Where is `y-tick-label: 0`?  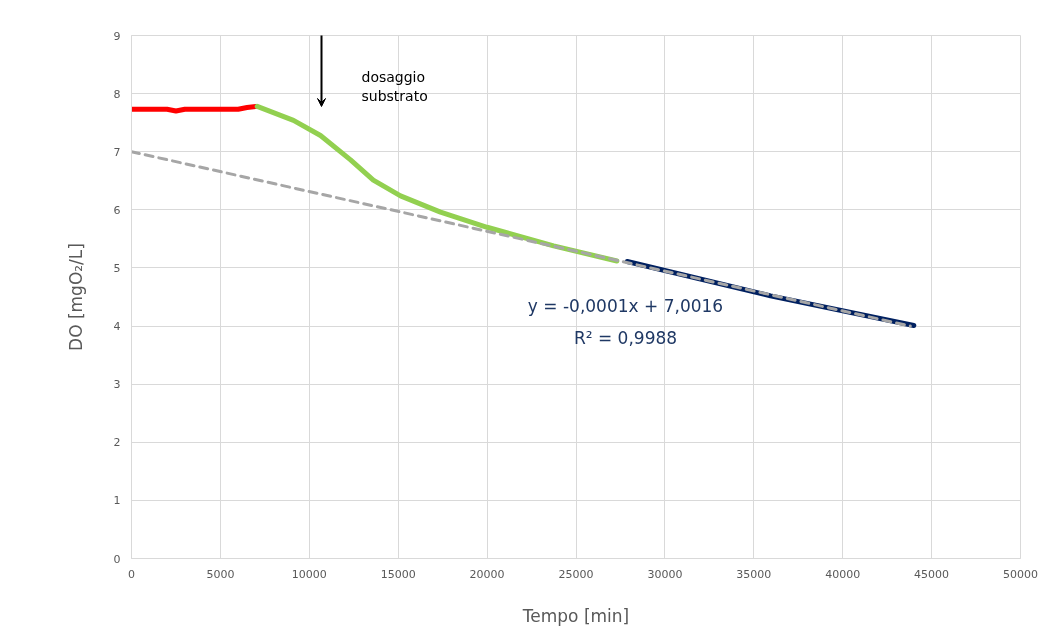 y-tick-label: 0 is located at coordinates (117, 559).